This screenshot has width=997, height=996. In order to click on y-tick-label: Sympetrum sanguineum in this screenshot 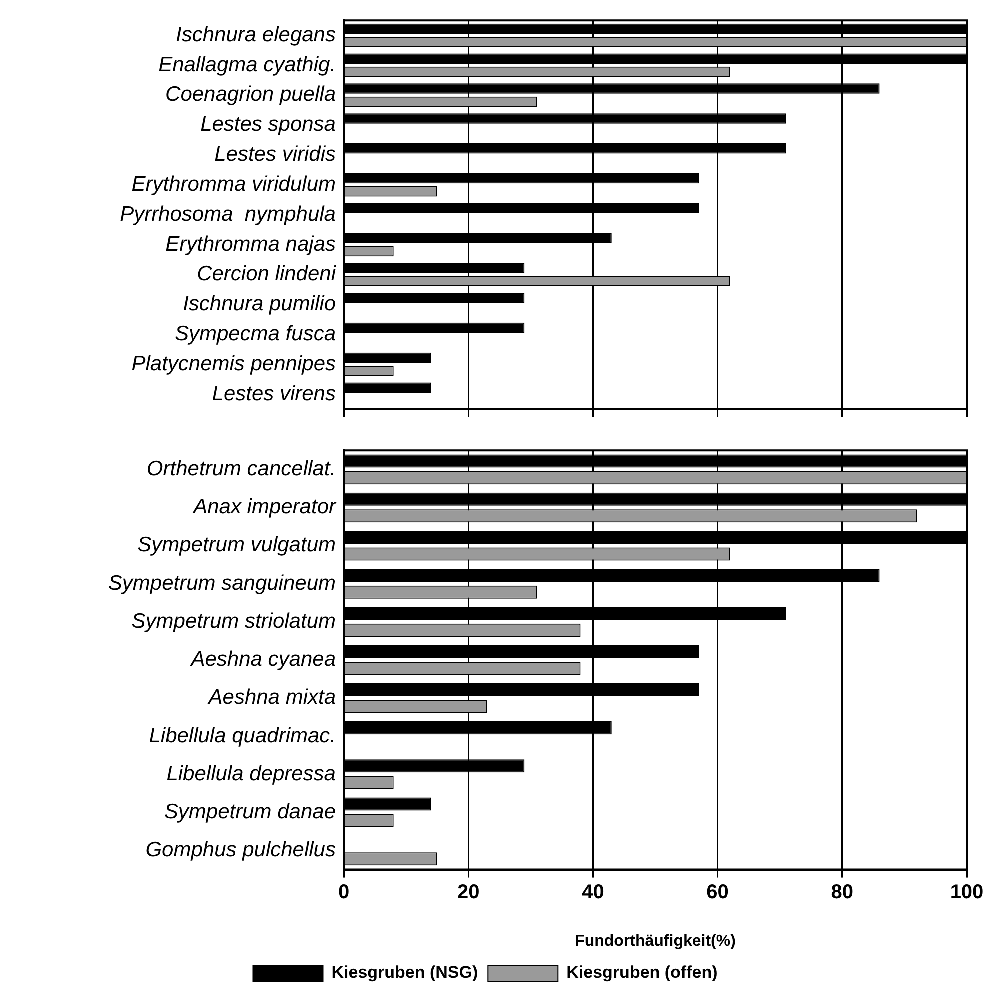, I will do `click(222, 583)`.